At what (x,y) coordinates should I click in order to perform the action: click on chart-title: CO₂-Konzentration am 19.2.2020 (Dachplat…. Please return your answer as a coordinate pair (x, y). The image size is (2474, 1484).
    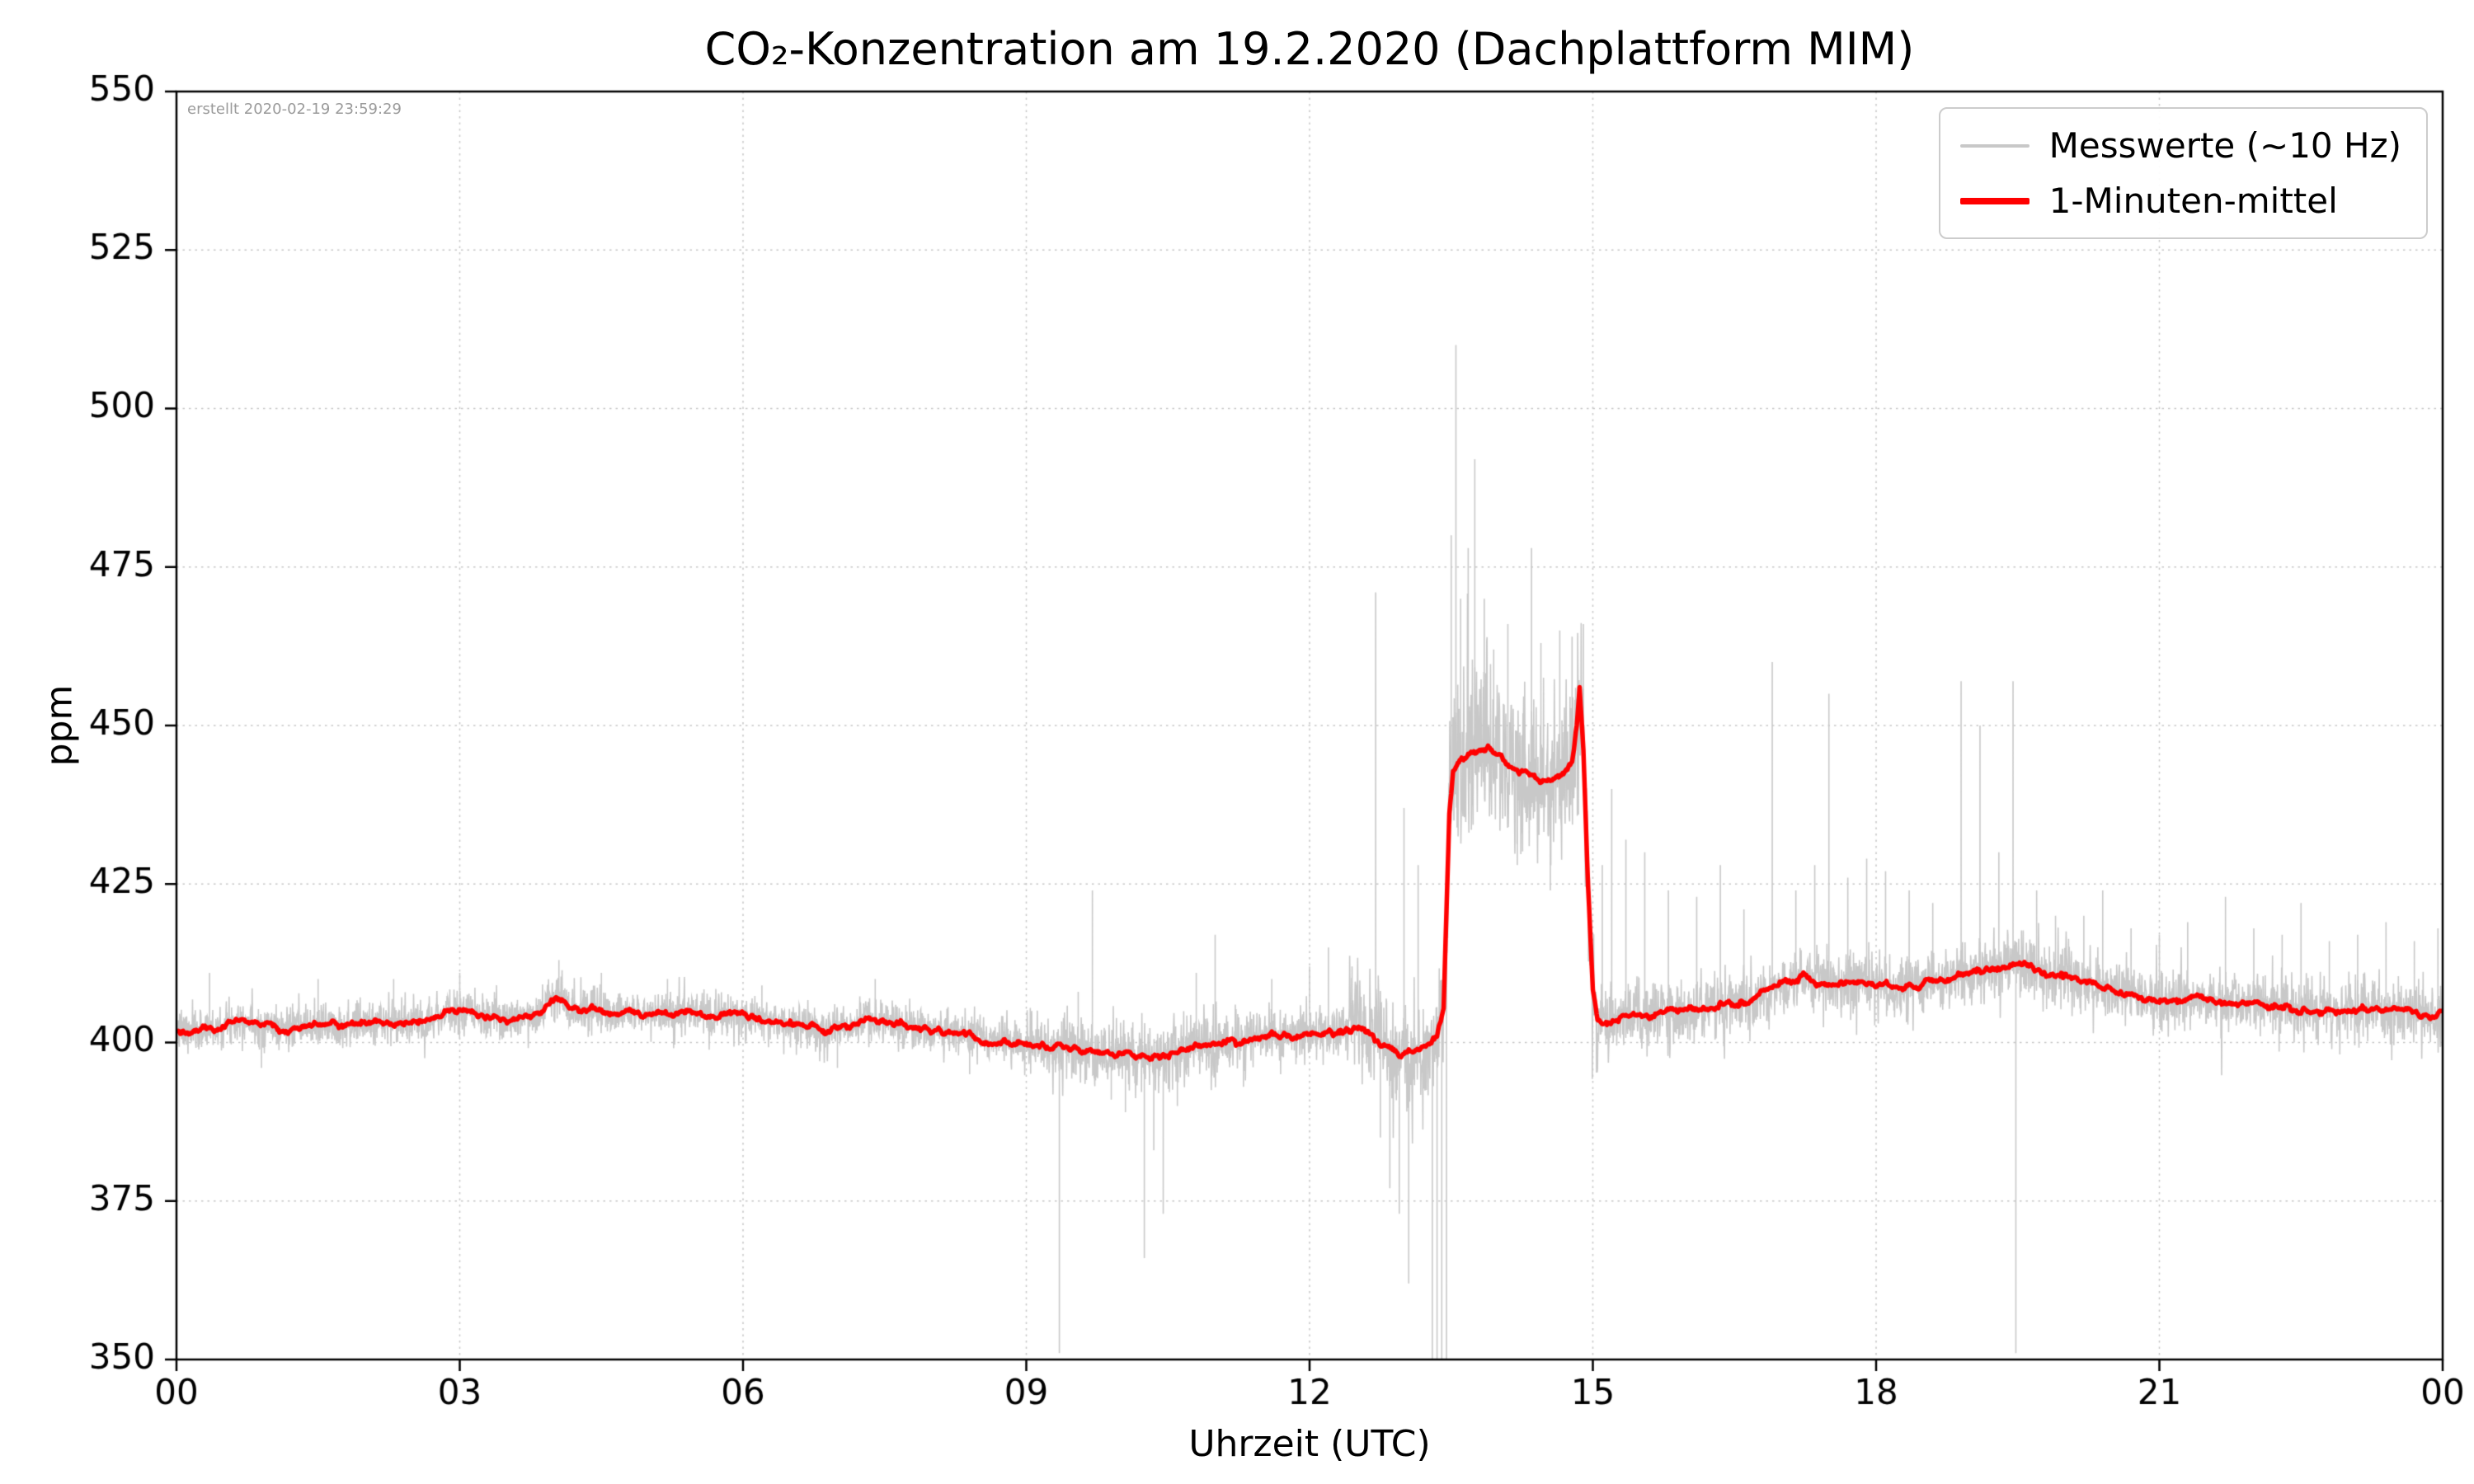
    Looking at the image, I should click on (1309, 49).